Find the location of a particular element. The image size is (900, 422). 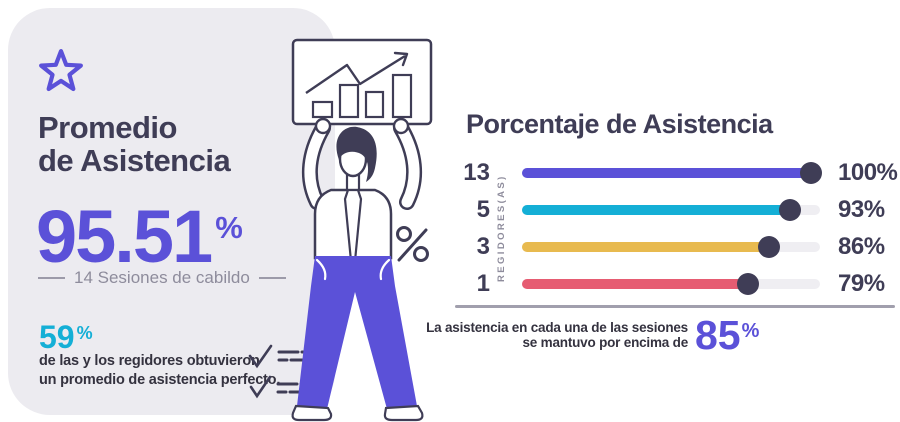

perfect-attendance-value: 59 is located at coordinates (57, 337).